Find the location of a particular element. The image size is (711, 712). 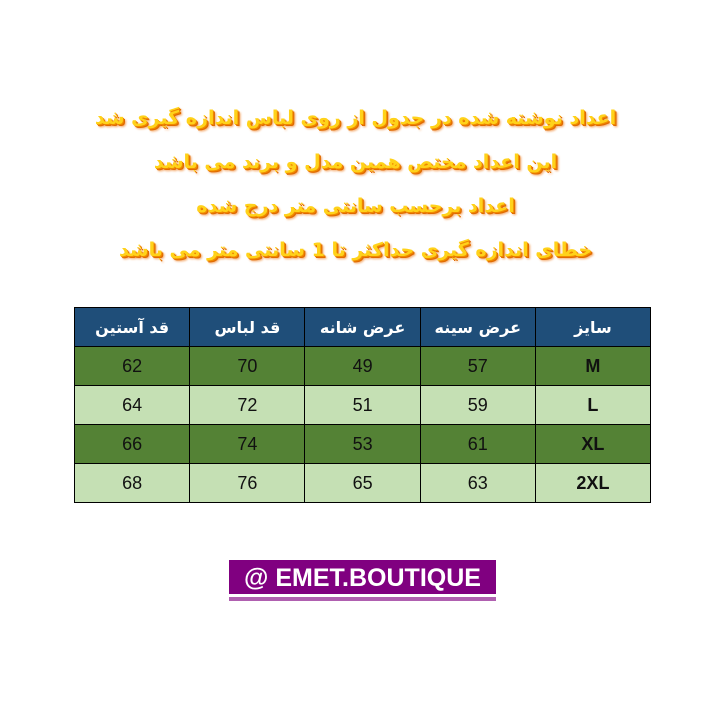

cell: 65 is located at coordinates (362, 483).